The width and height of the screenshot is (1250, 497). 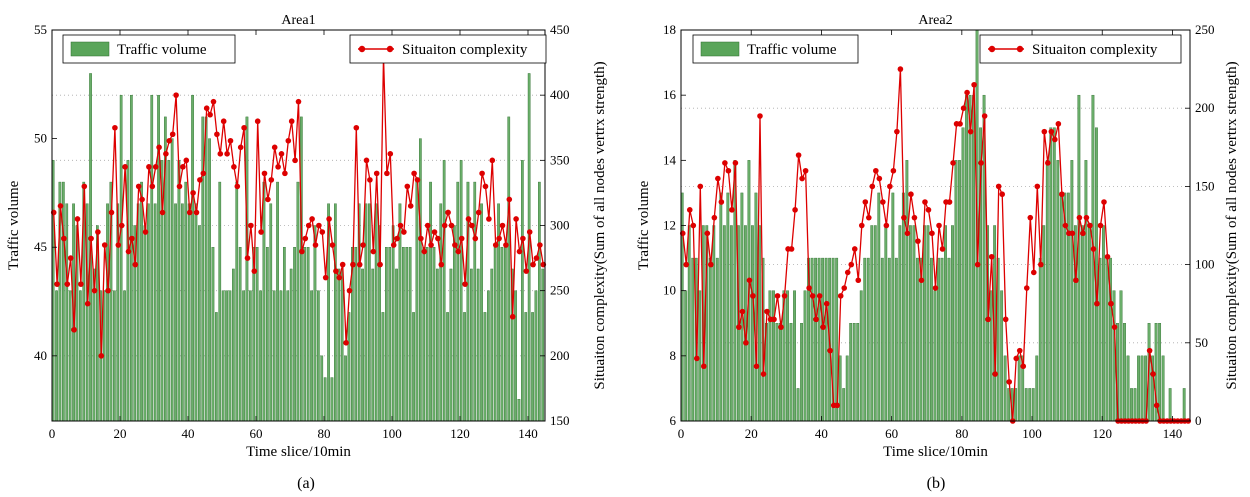 What do you see at coordinates (528, 433) in the screenshot?
I see `x-tick-label: 140` at bounding box center [528, 433].